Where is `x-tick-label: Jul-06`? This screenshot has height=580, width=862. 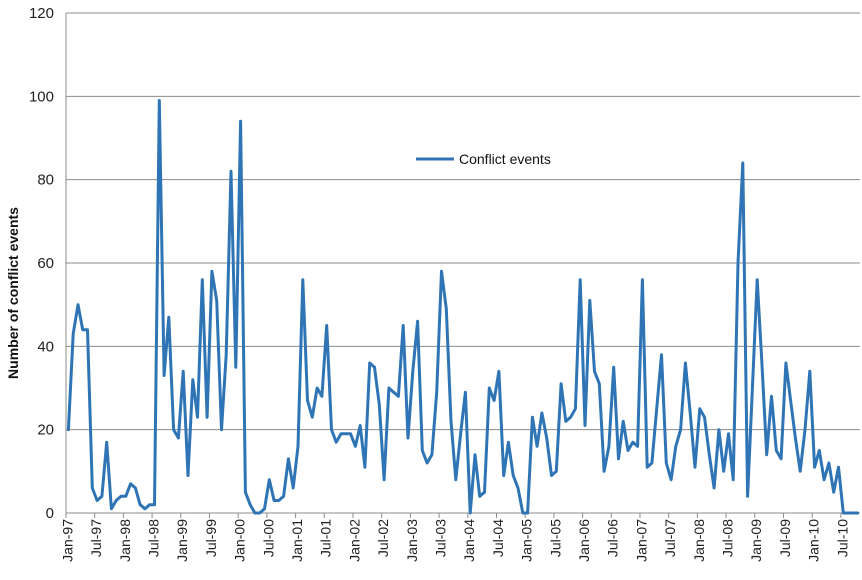
x-tick-label: Jul-06 is located at coordinates (613, 538).